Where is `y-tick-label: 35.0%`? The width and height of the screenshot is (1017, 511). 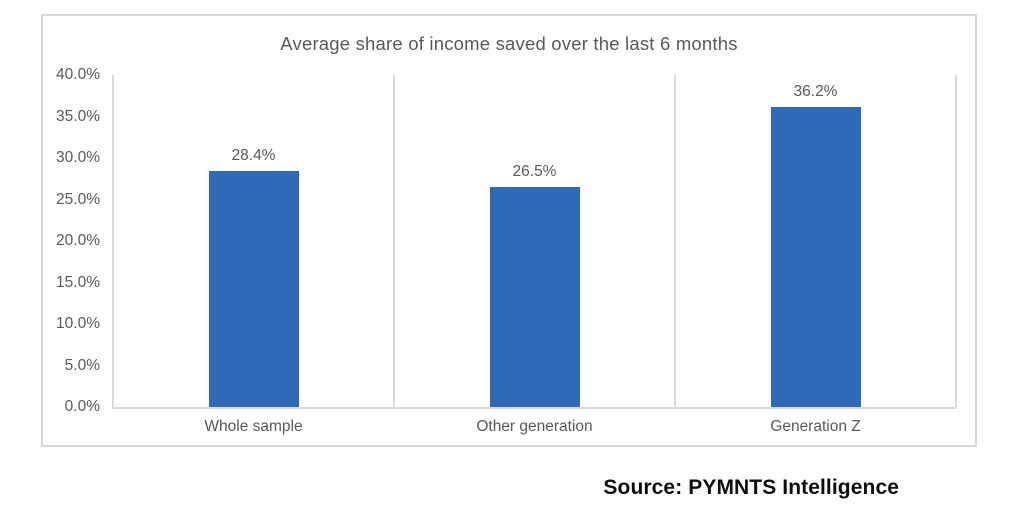
y-tick-label: 35.0% is located at coordinates (78, 116).